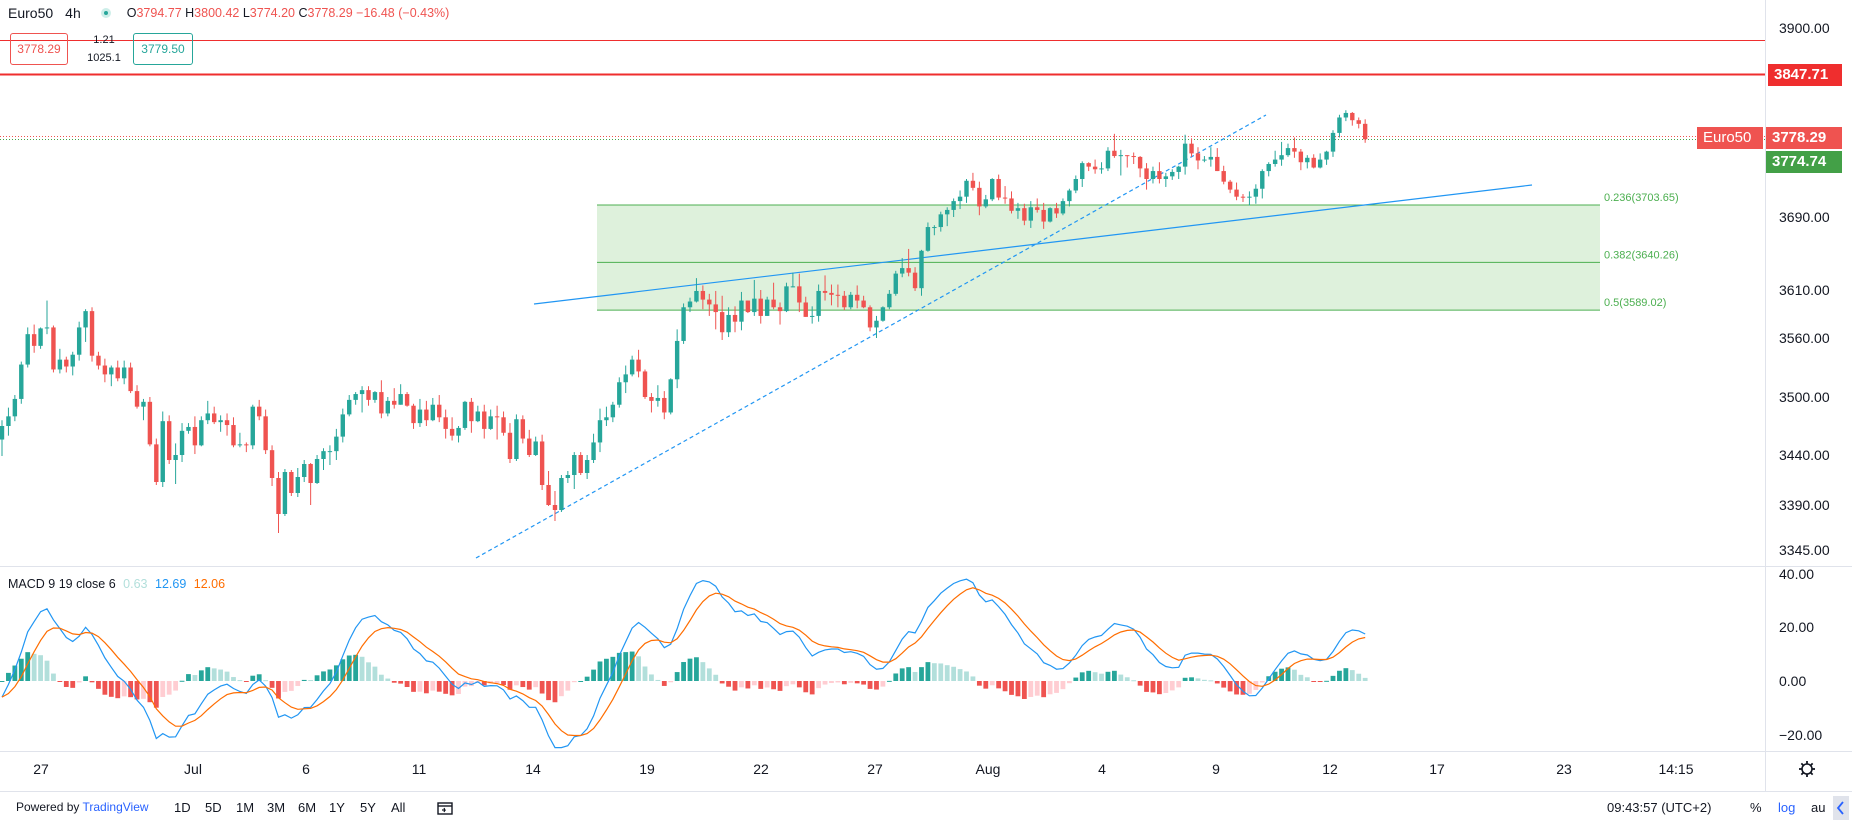 The image size is (1852, 829). I want to click on date-range-icon, so click(445, 808).